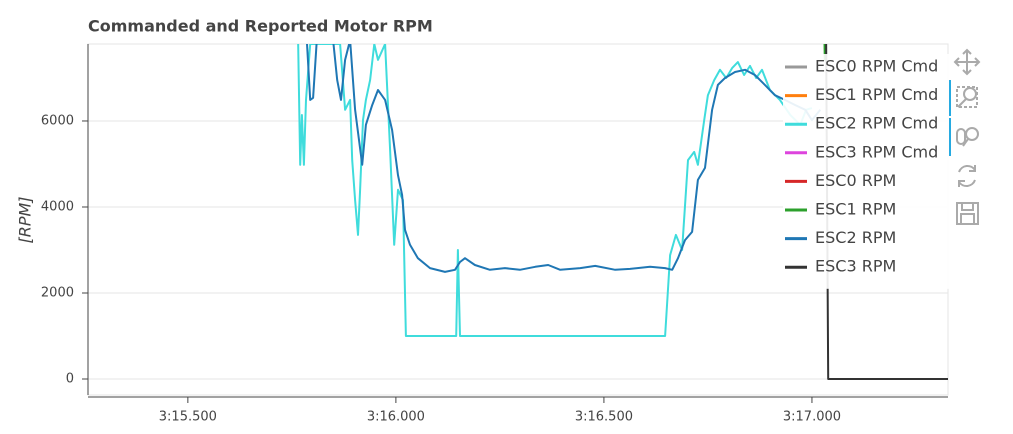 The width and height of the screenshot is (1013, 434). What do you see at coordinates (57, 292) in the screenshot?
I see `y-tick-label: 2000` at bounding box center [57, 292].